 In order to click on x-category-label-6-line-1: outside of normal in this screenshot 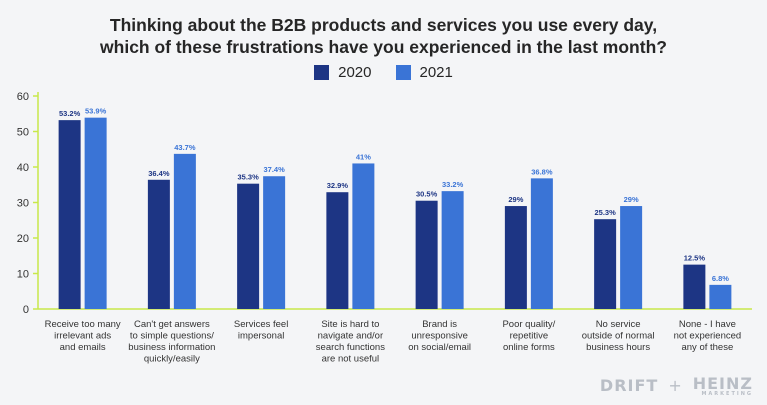, I will do `click(618, 336)`.